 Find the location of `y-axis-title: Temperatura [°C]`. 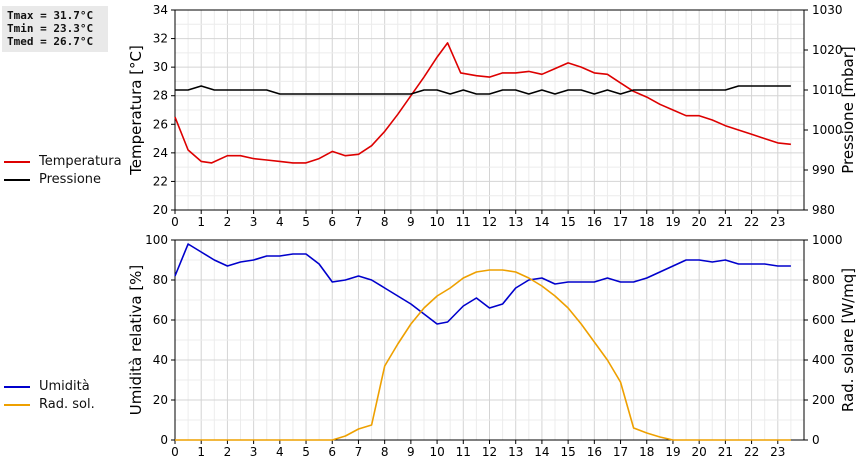

y-axis-title: Temperatura [°C] is located at coordinates (136, 110).